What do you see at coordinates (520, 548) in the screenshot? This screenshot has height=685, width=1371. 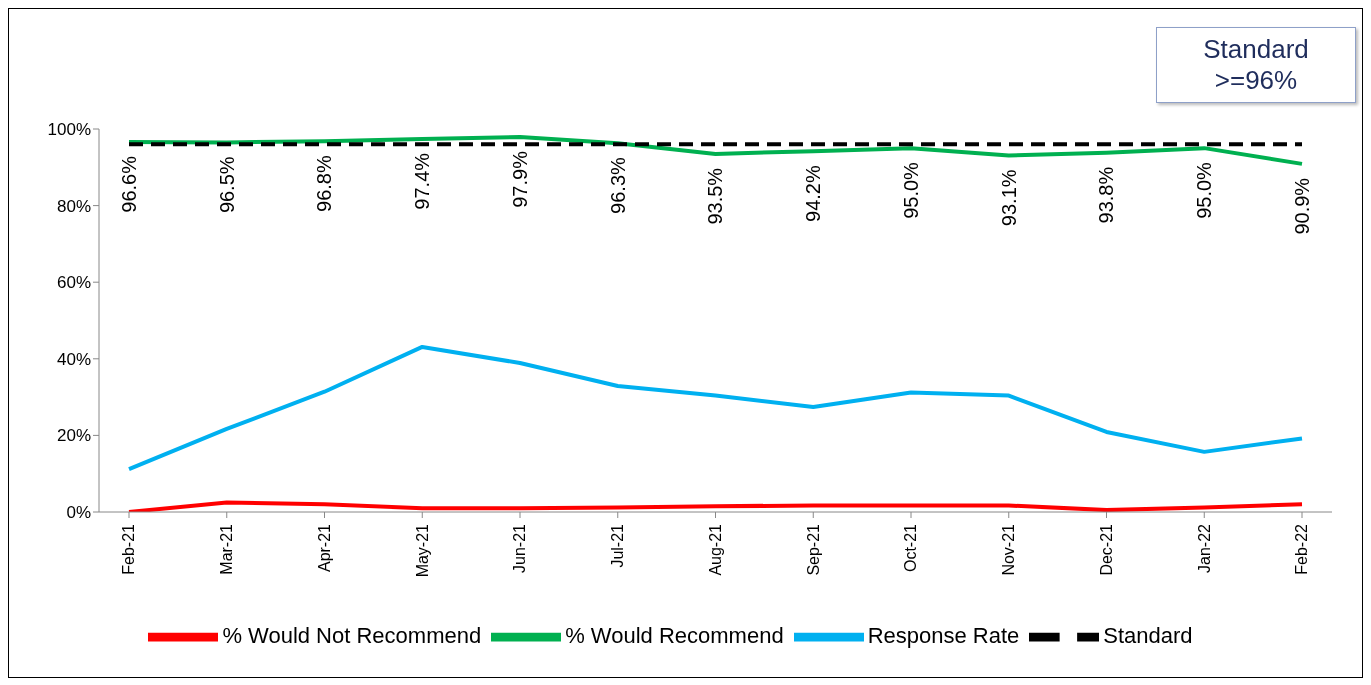 I see `x-tick-label: Jun-21` at bounding box center [520, 548].